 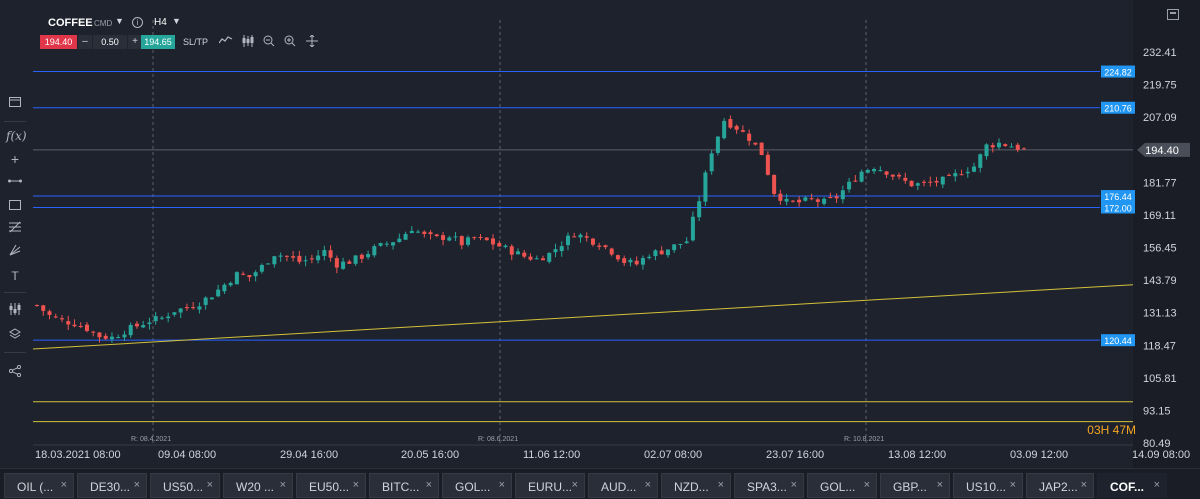 I want to click on timeframe-label: H4, so click(x=160, y=22).